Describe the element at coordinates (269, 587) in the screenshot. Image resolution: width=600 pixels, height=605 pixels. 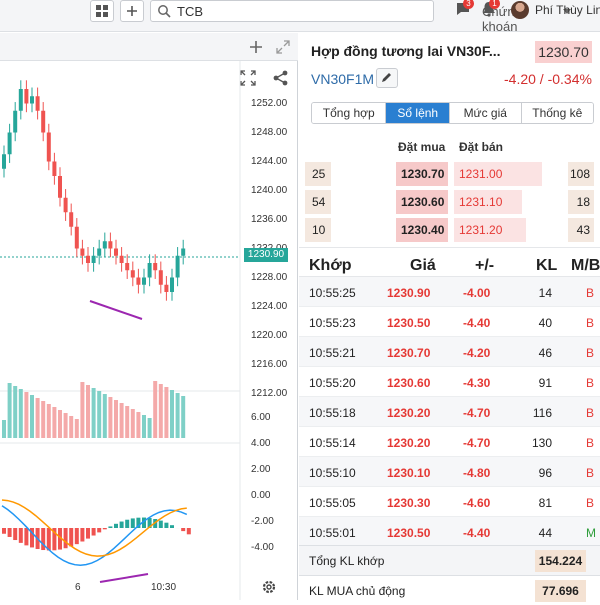
I see `gear-icon` at that location.